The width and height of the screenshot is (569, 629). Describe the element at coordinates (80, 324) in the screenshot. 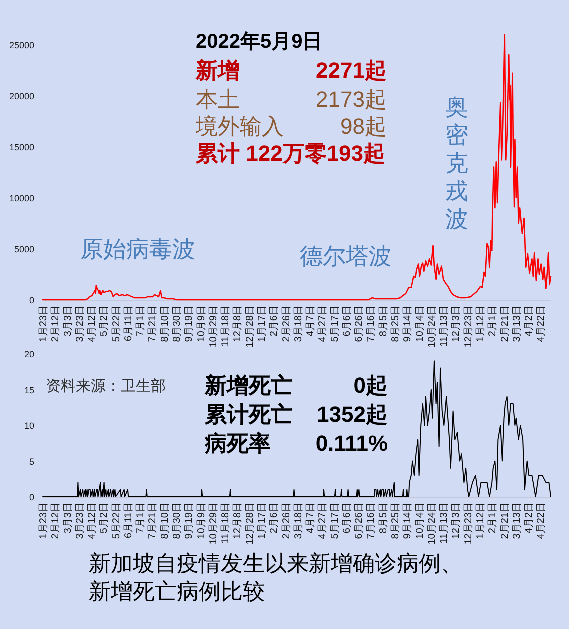

I see `x-tick-label: 3月23日` at that location.